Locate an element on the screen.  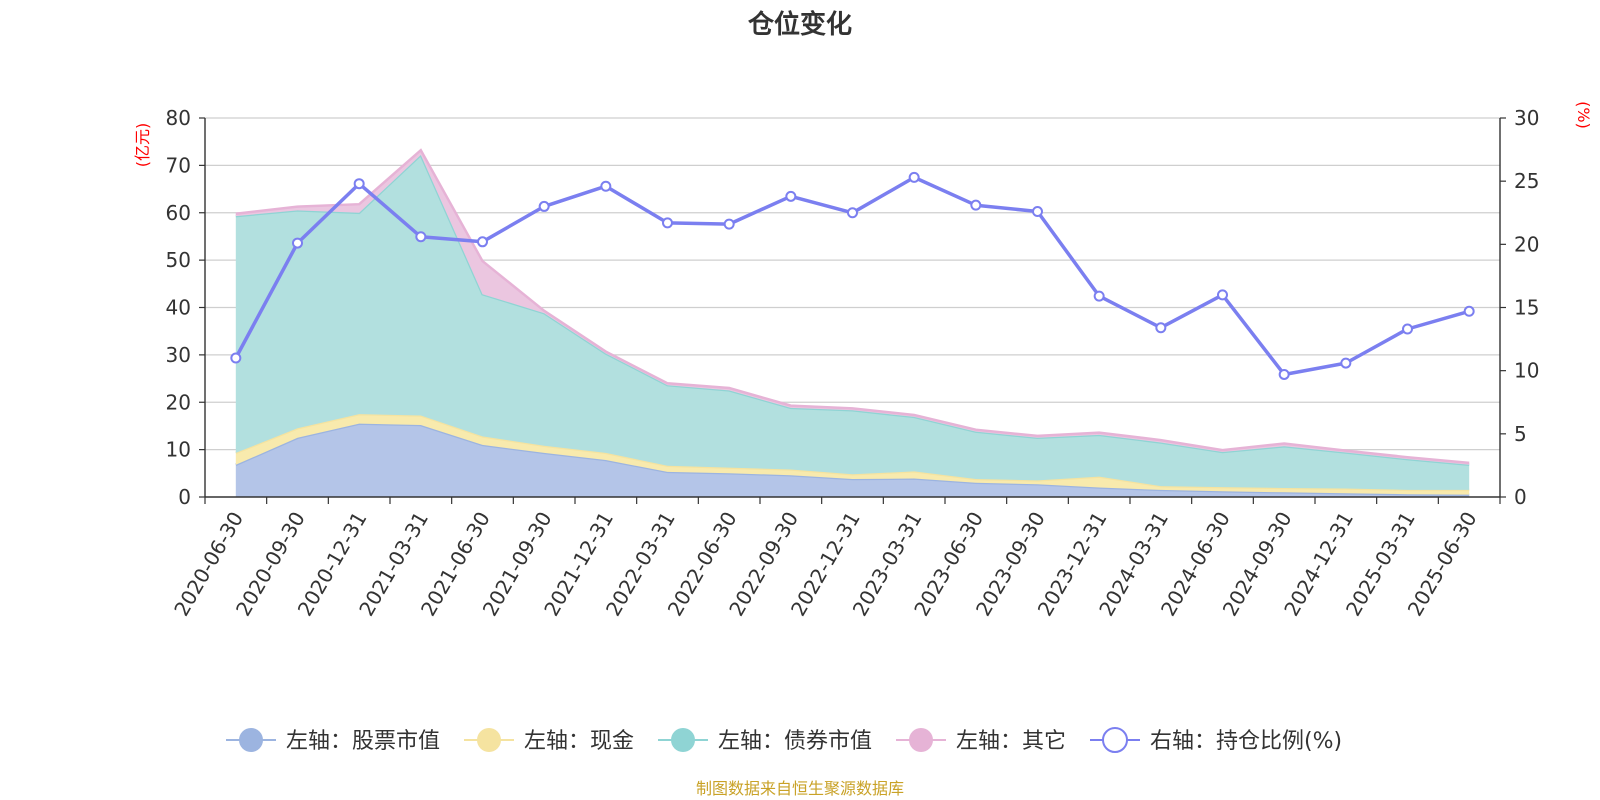
right-tick-label: 25 is located at coordinates (1526, 181).